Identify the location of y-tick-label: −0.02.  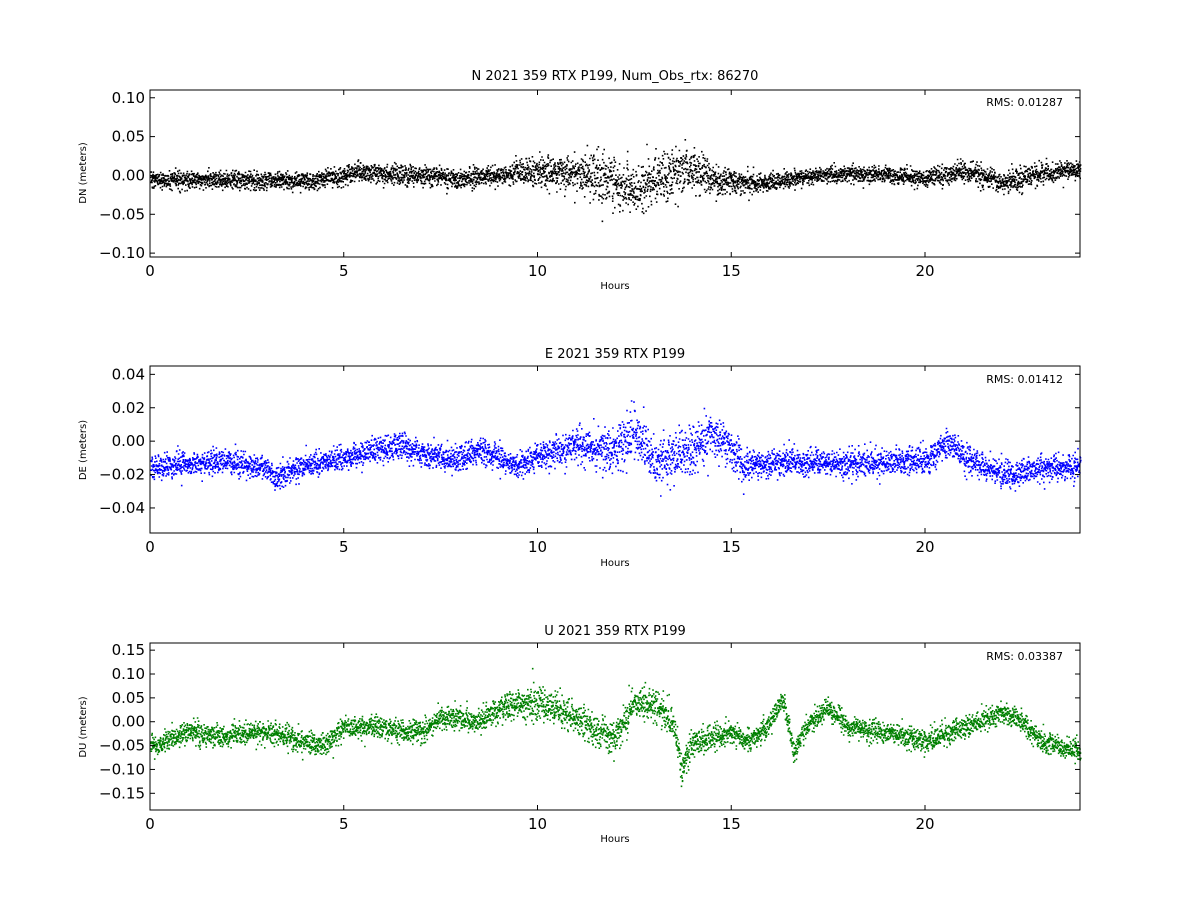
(122, 475).